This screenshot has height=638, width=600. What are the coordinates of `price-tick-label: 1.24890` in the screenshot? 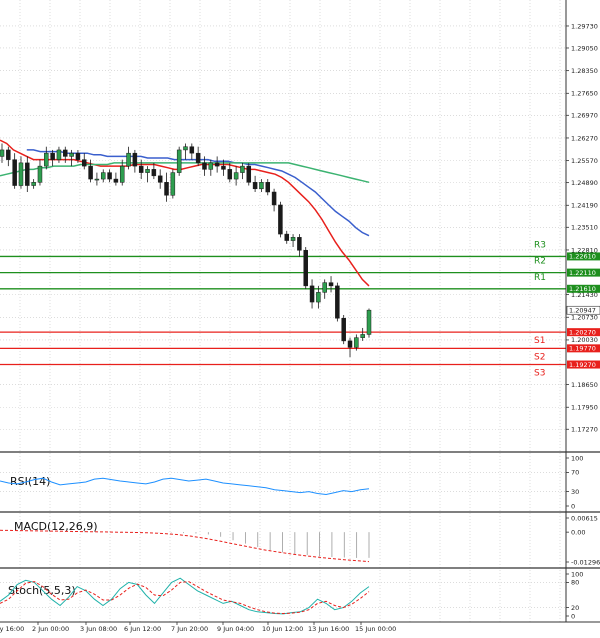 It's located at (584, 183).